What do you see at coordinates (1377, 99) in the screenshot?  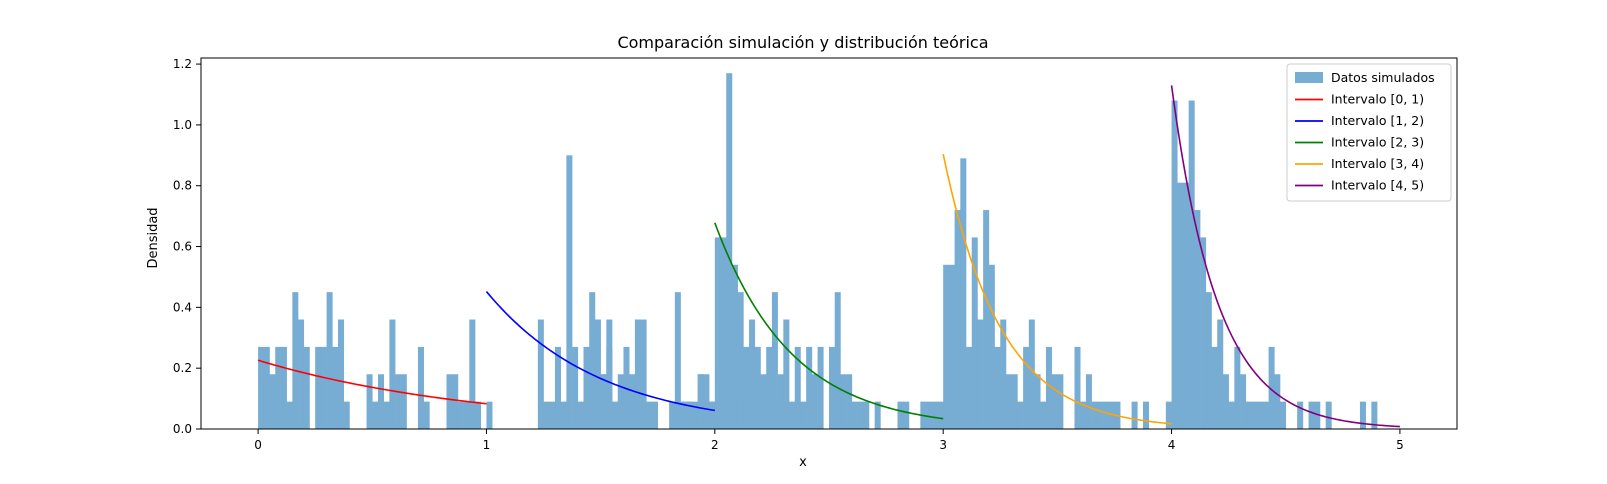 I see `legend-label-interval-0: Intervalo [0, 1)` at bounding box center [1377, 99].